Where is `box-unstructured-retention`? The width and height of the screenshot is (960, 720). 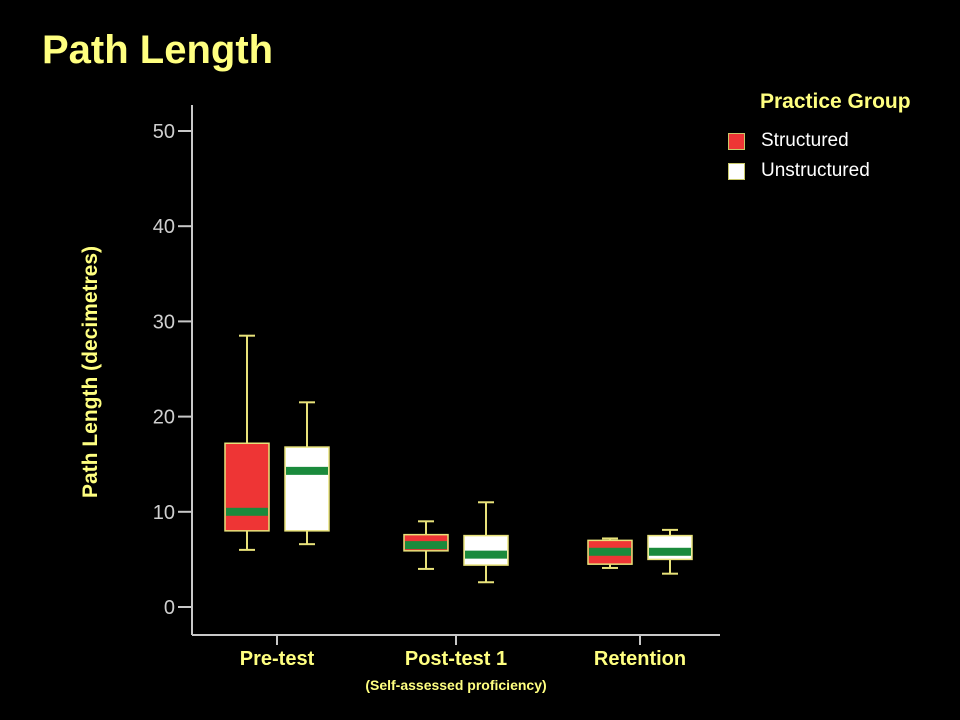 box-unstructured-retention is located at coordinates (670, 551).